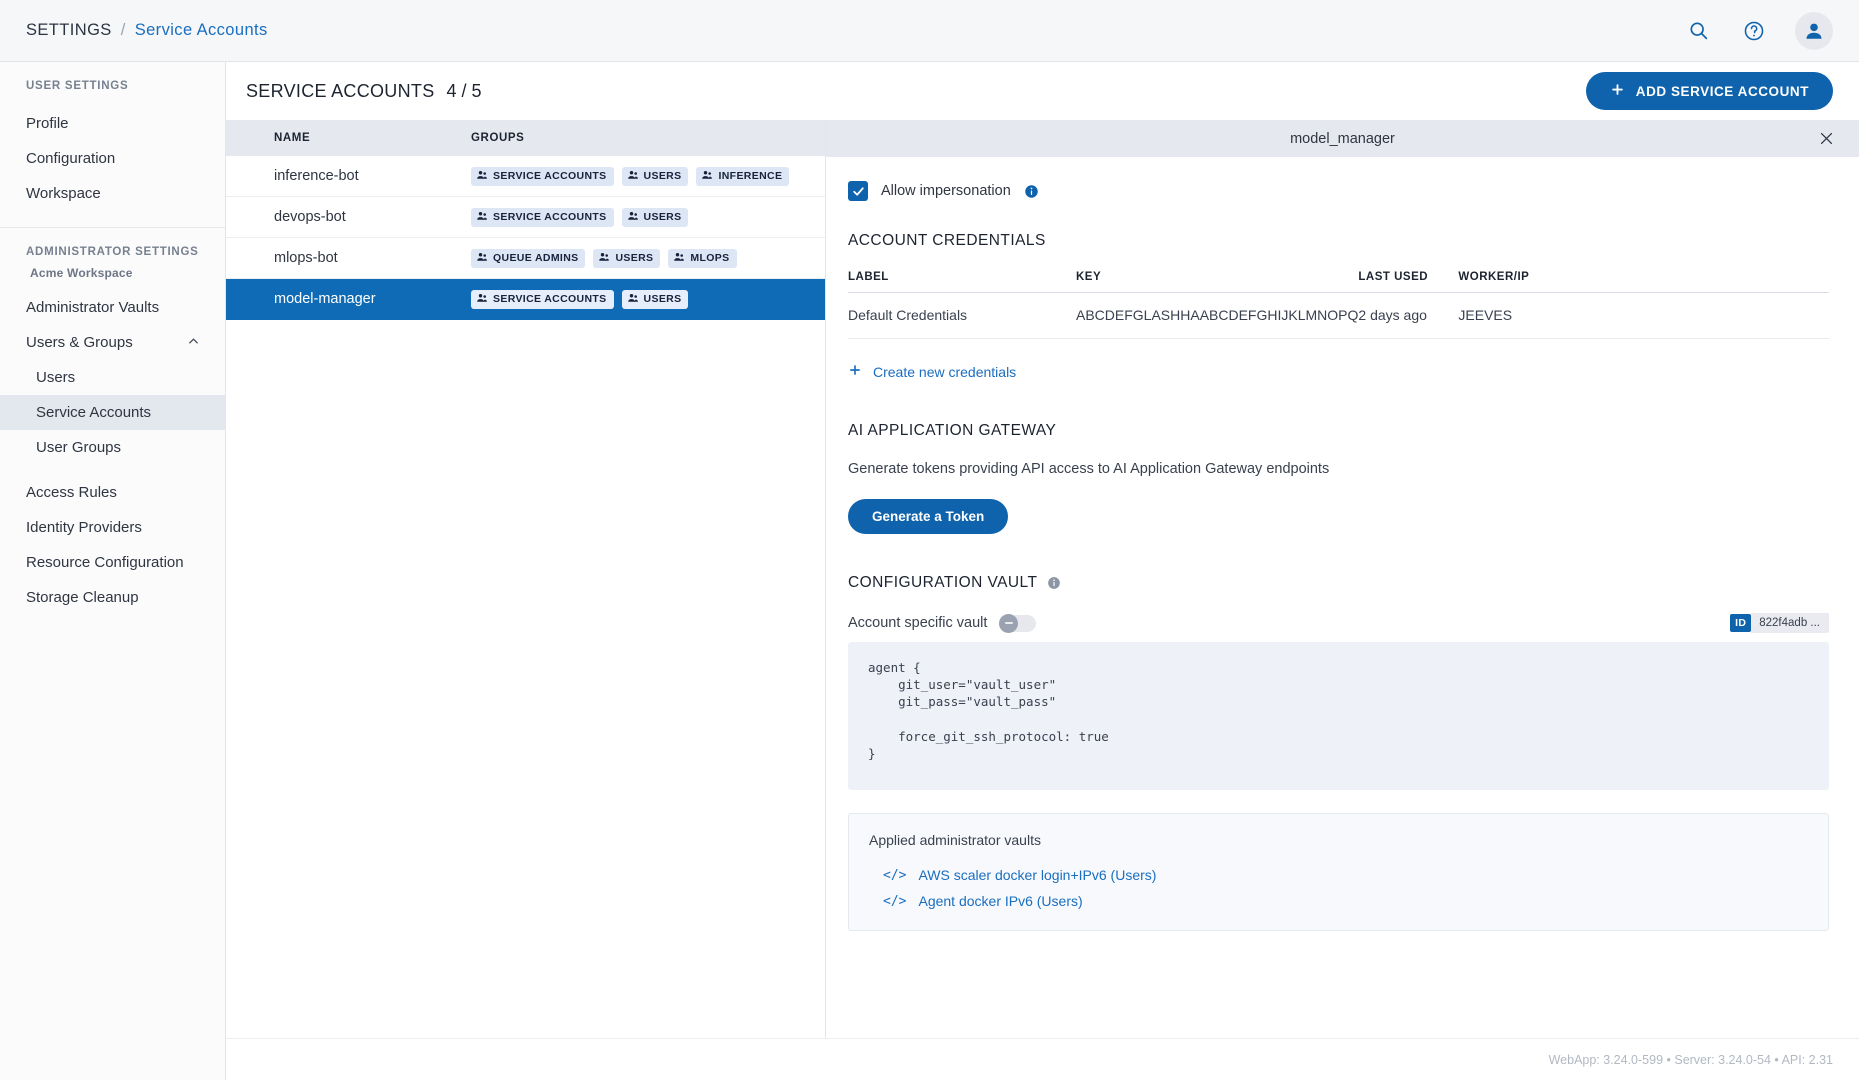 The width and height of the screenshot is (1859, 1080). What do you see at coordinates (962, 315) in the screenshot?
I see `cell-credential-label: Default Credentials` at bounding box center [962, 315].